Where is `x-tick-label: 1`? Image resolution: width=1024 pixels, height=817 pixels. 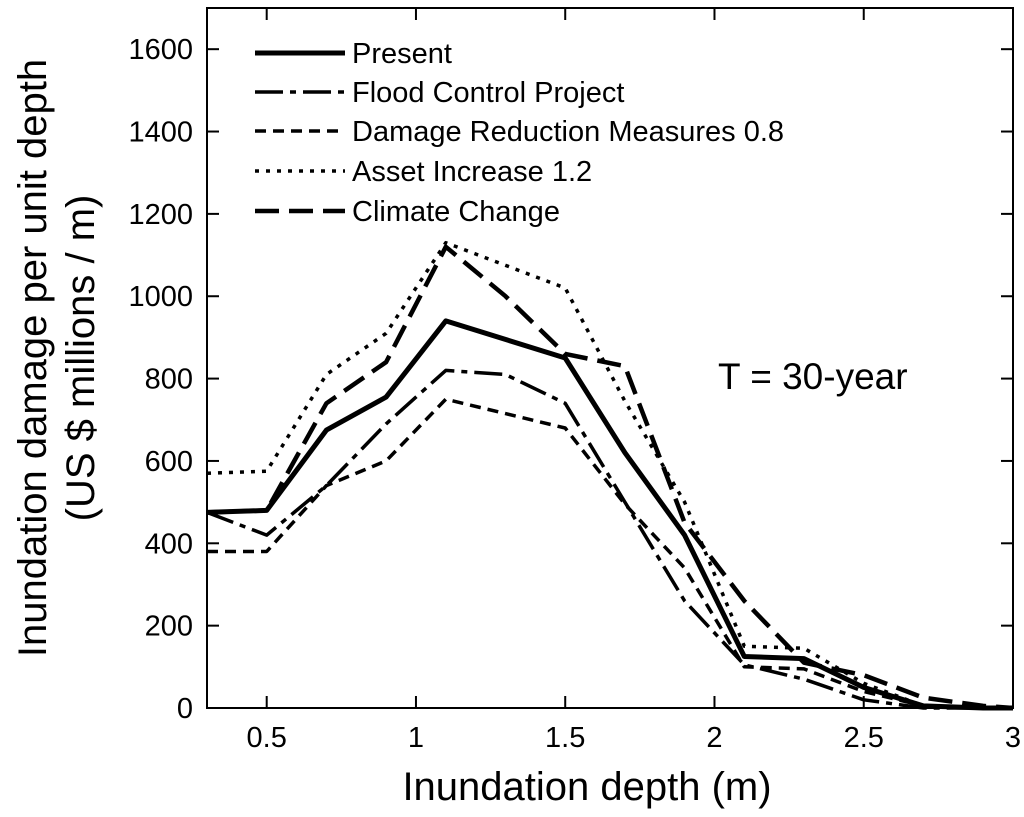 x-tick-label: 1 is located at coordinates (416, 738).